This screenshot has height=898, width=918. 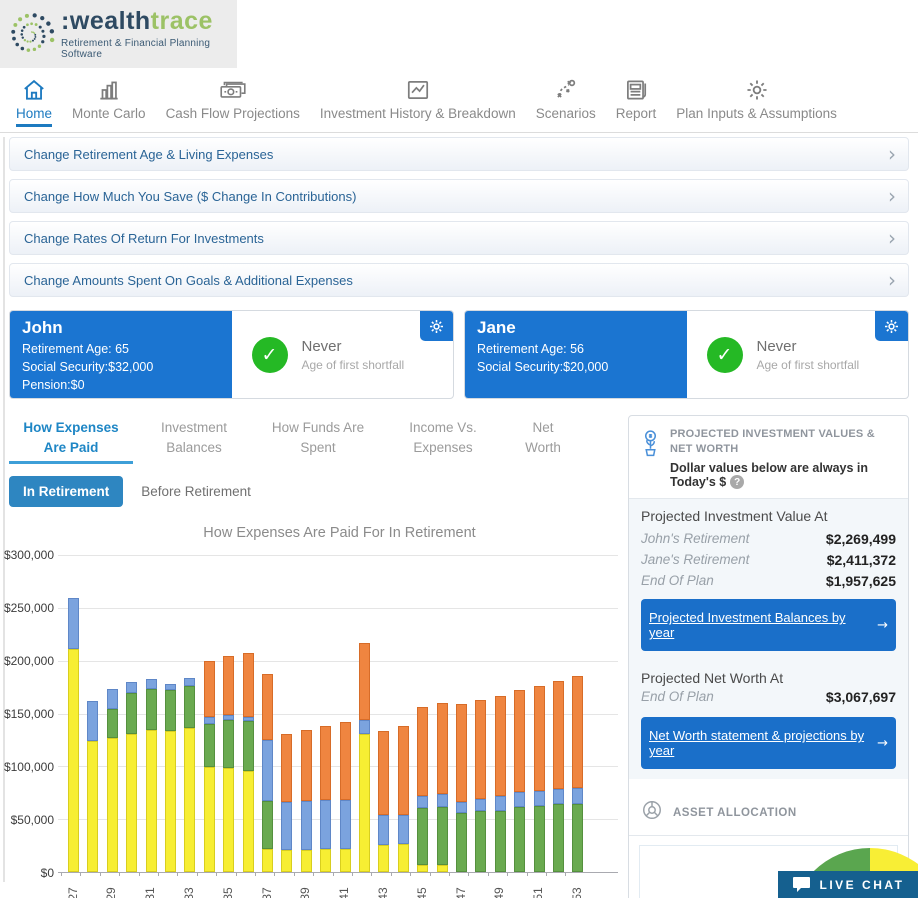 What do you see at coordinates (33, 32) in the screenshot?
I see `logo-spiral-icon` at bounding box center [33, 32].